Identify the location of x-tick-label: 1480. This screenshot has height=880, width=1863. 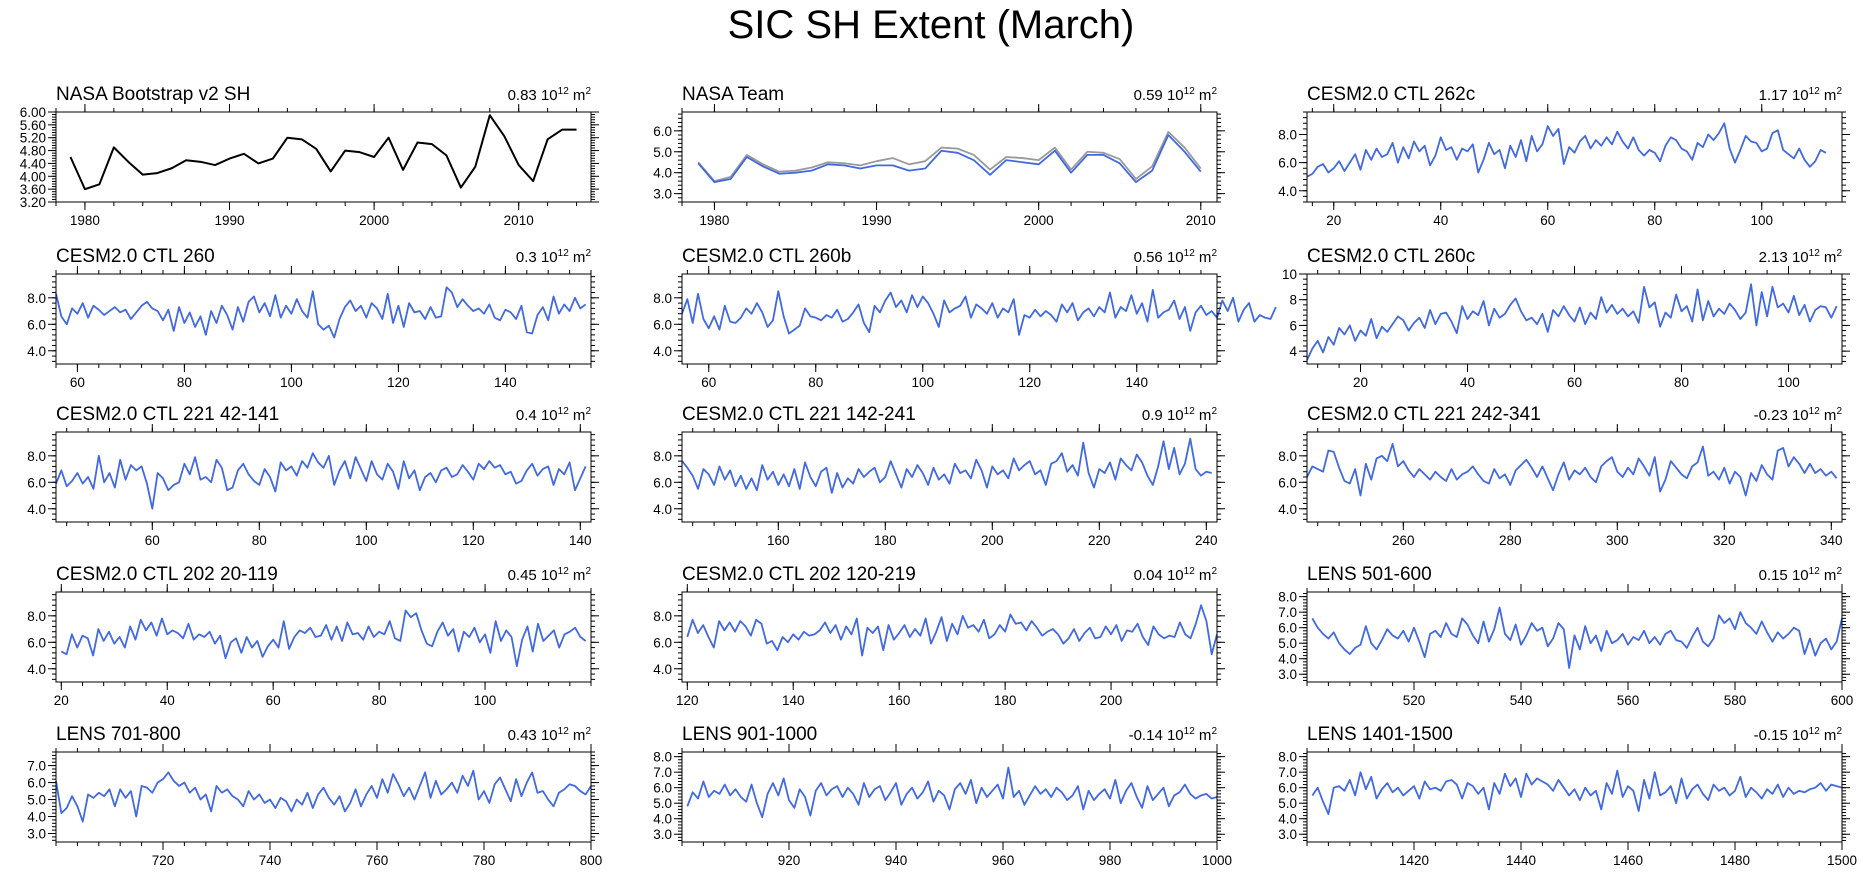
(1735, 860).